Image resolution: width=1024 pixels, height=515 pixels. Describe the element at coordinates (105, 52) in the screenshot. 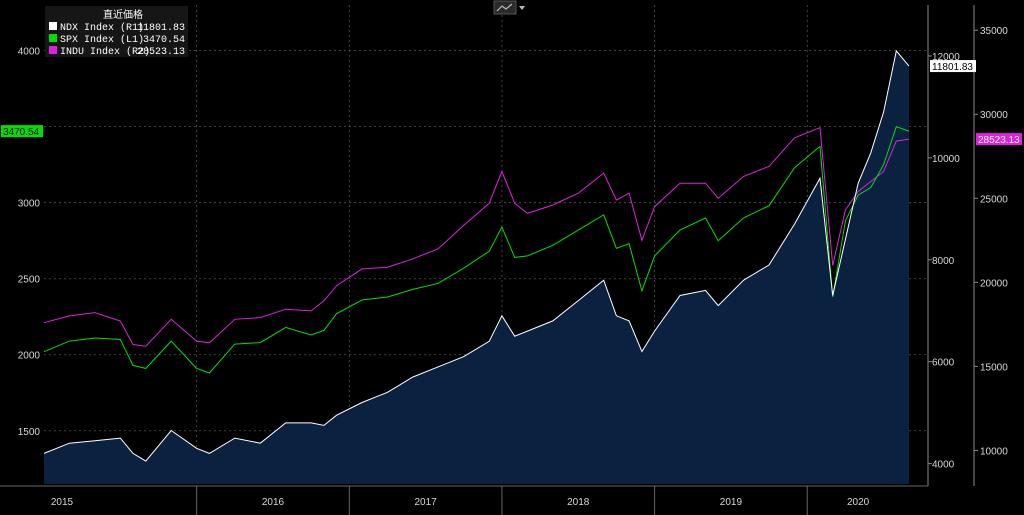

I see `legend-series-name: INDU Index (R2)` at that location.